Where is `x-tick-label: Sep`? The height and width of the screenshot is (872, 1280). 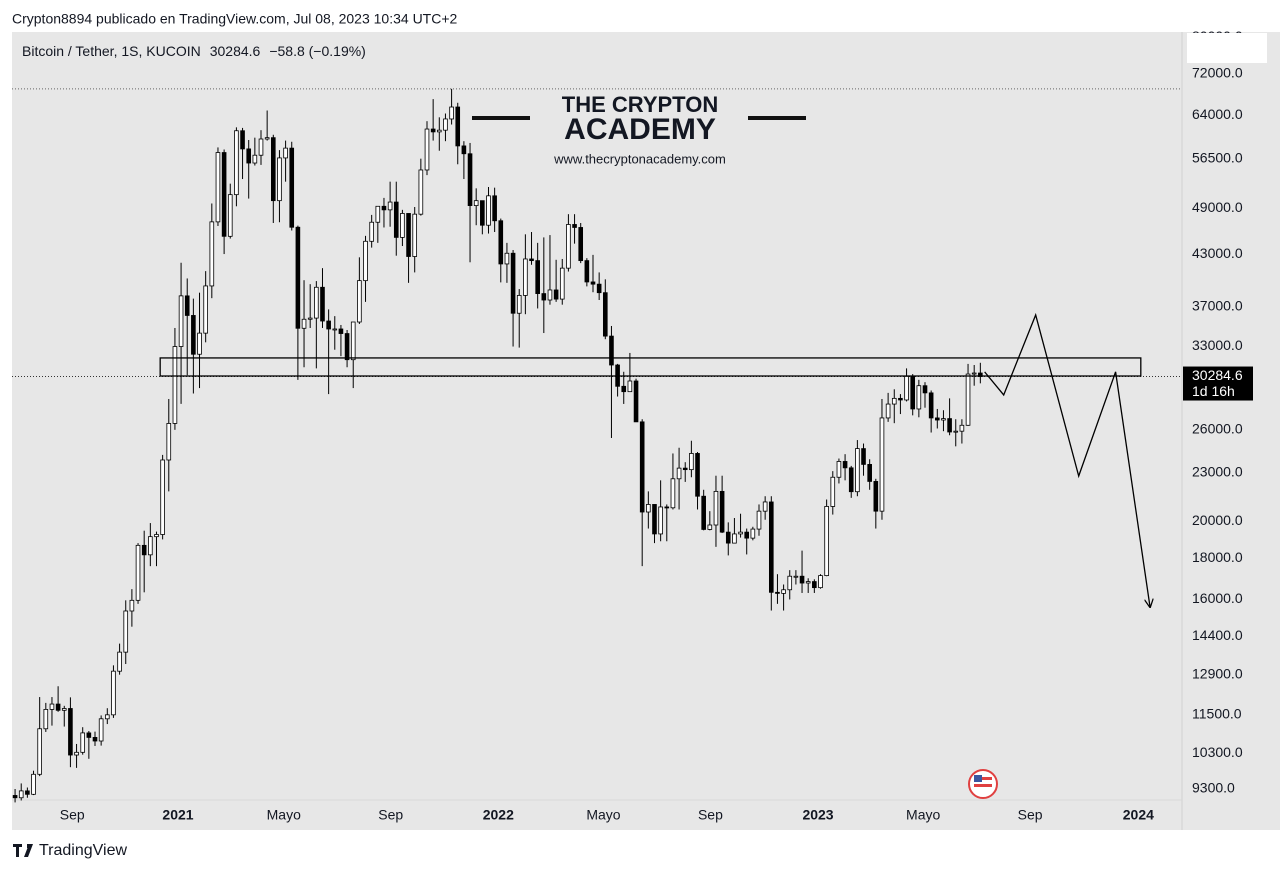
x-tick-label: Sep is located at coordinates (72, 815).